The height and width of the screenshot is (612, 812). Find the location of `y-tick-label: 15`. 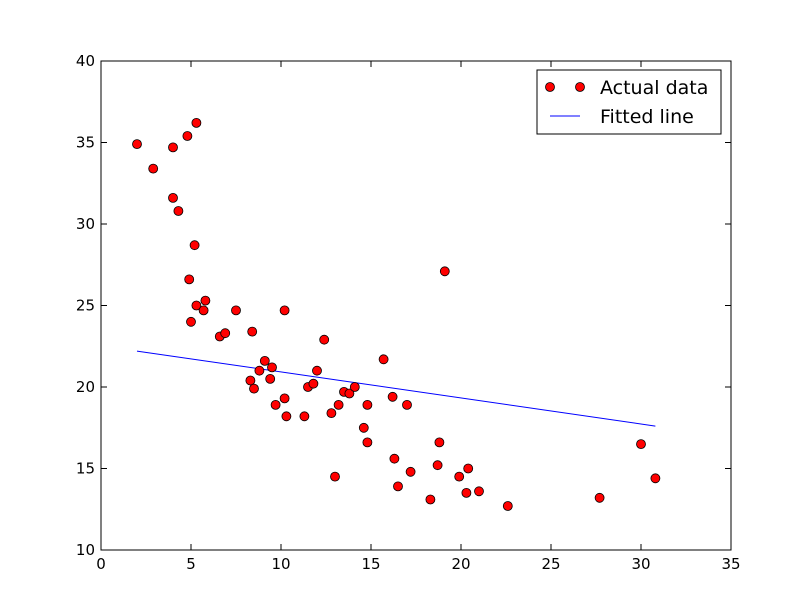

y-tick-label: 15 is located at coordinates (85, 469).